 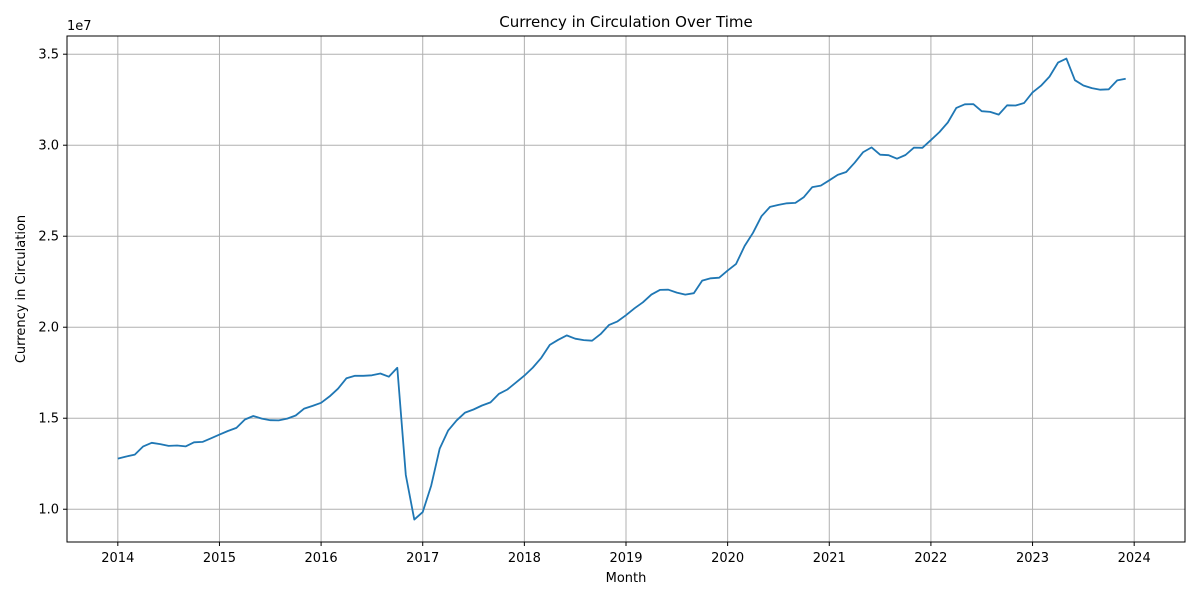 What do you see at coordinates (829, 558) in the screenshot?
I see `x-tick-label: 2021` at bounding box center [829, 558].